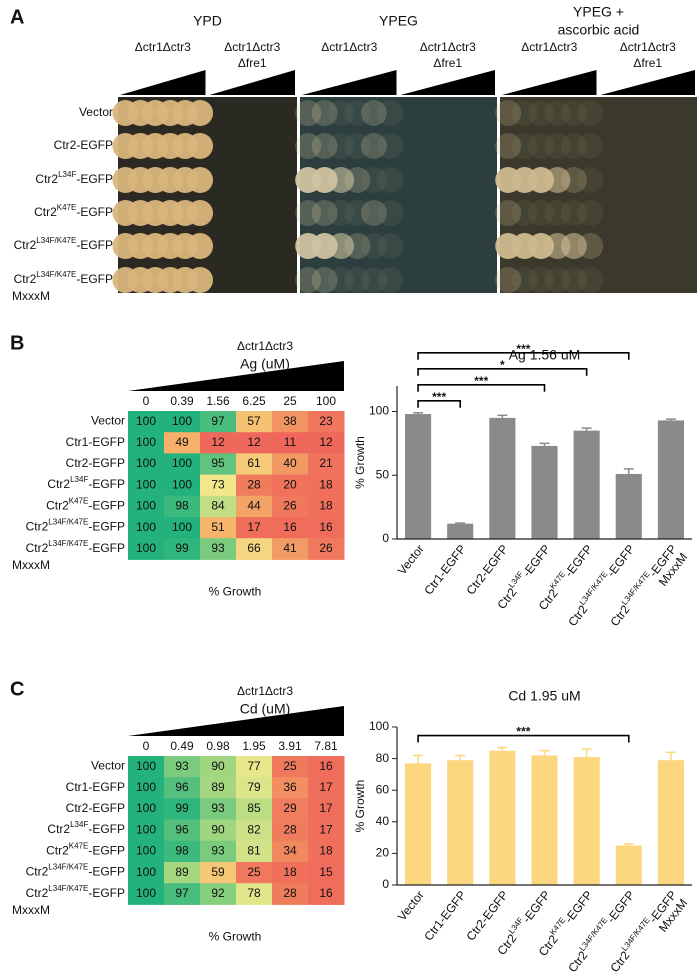 Image resolution: width=700 pixels, height=980 pixels. I want to click on cell-label: 98, so click(182, 506).